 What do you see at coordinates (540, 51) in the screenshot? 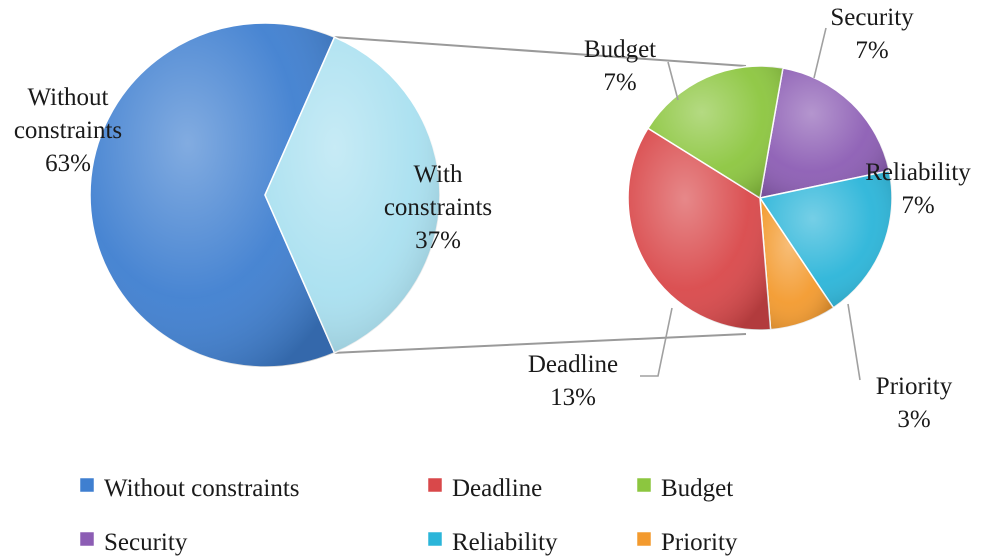
I see `connector-top` at bounding box center [540, 51].